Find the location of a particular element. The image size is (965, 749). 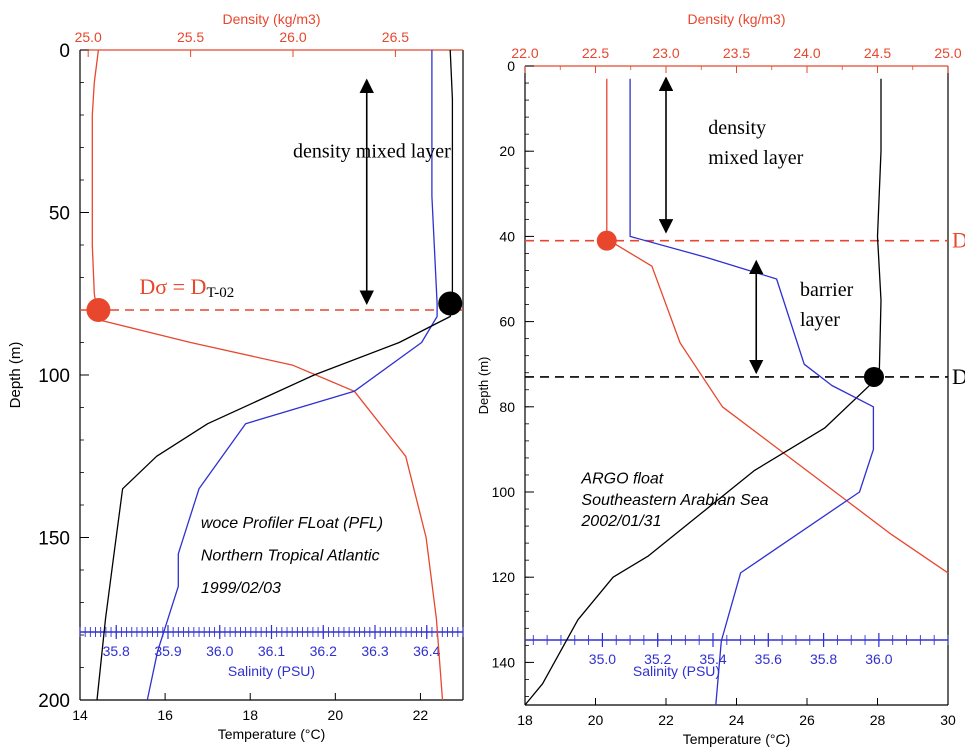

salinity-tick-label: 35.2 is located at coordinates (657, 659).